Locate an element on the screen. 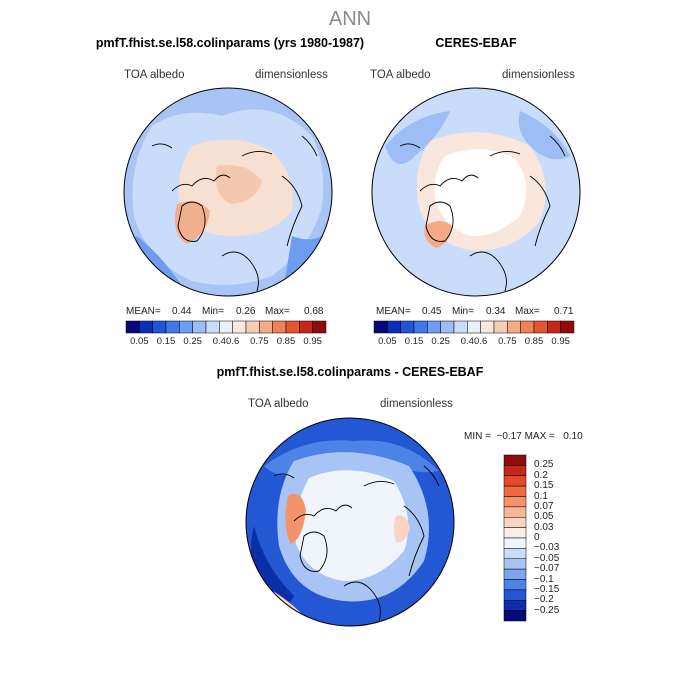  panel1-min-value: 0.26 is located at coordinates (246, 311).